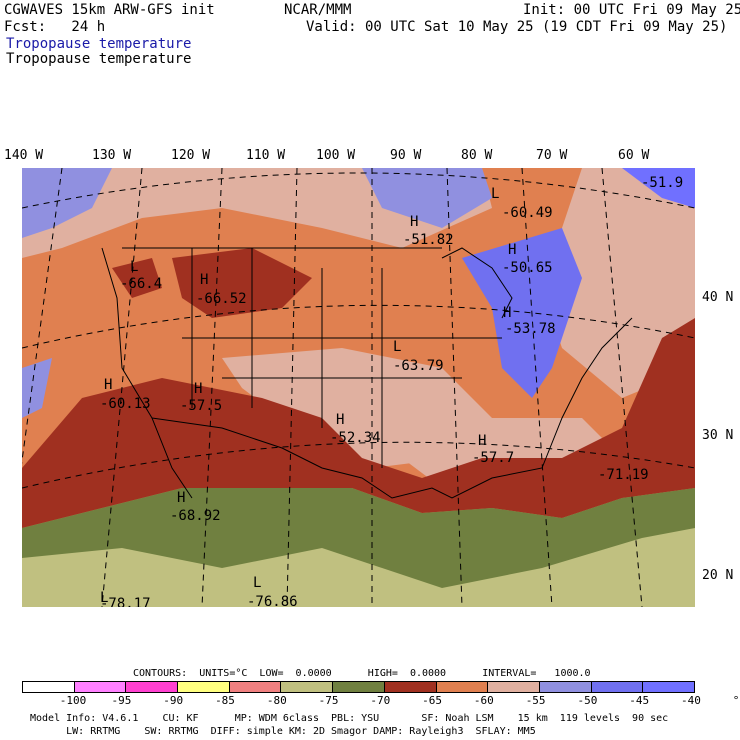  Describe the element at coordinates (639, 700) in the screenshot. I see `color-bar-tick-label: -45` at that location.